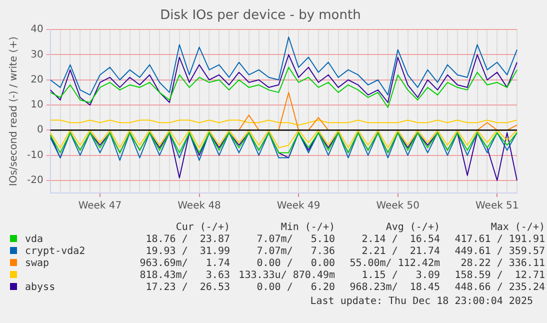 The height and width of the screenshot is (323, 547). Describe the element at coordinates (499, 252) in the screenshot. I see `text: 449.61 / 359.57` at that location.